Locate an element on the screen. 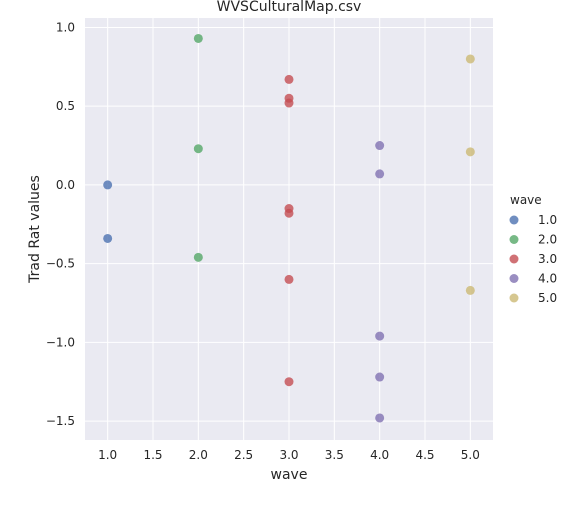 The width and height of the screenshot is (569, 505). x-tick-label: 3.5 is located at coordinates (334, 455).